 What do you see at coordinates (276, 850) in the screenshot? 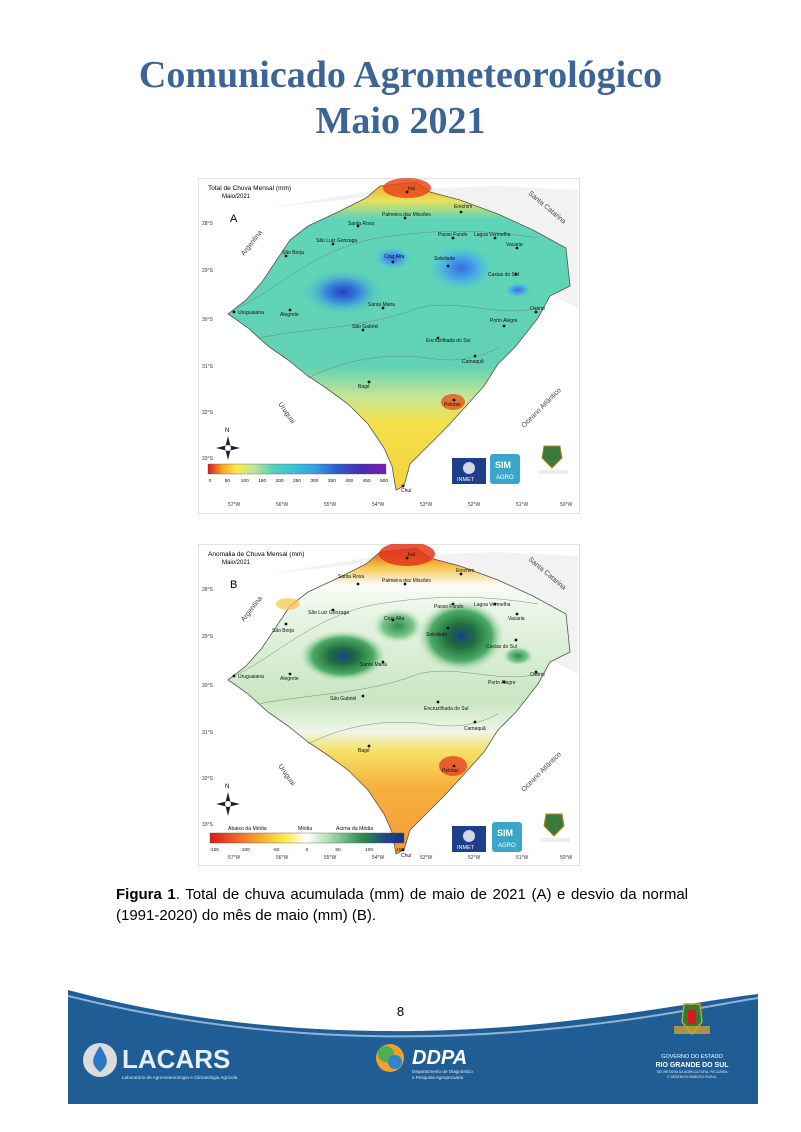
I see `colorbar-b-tick-label: -50` at bounding box center [276, 850].